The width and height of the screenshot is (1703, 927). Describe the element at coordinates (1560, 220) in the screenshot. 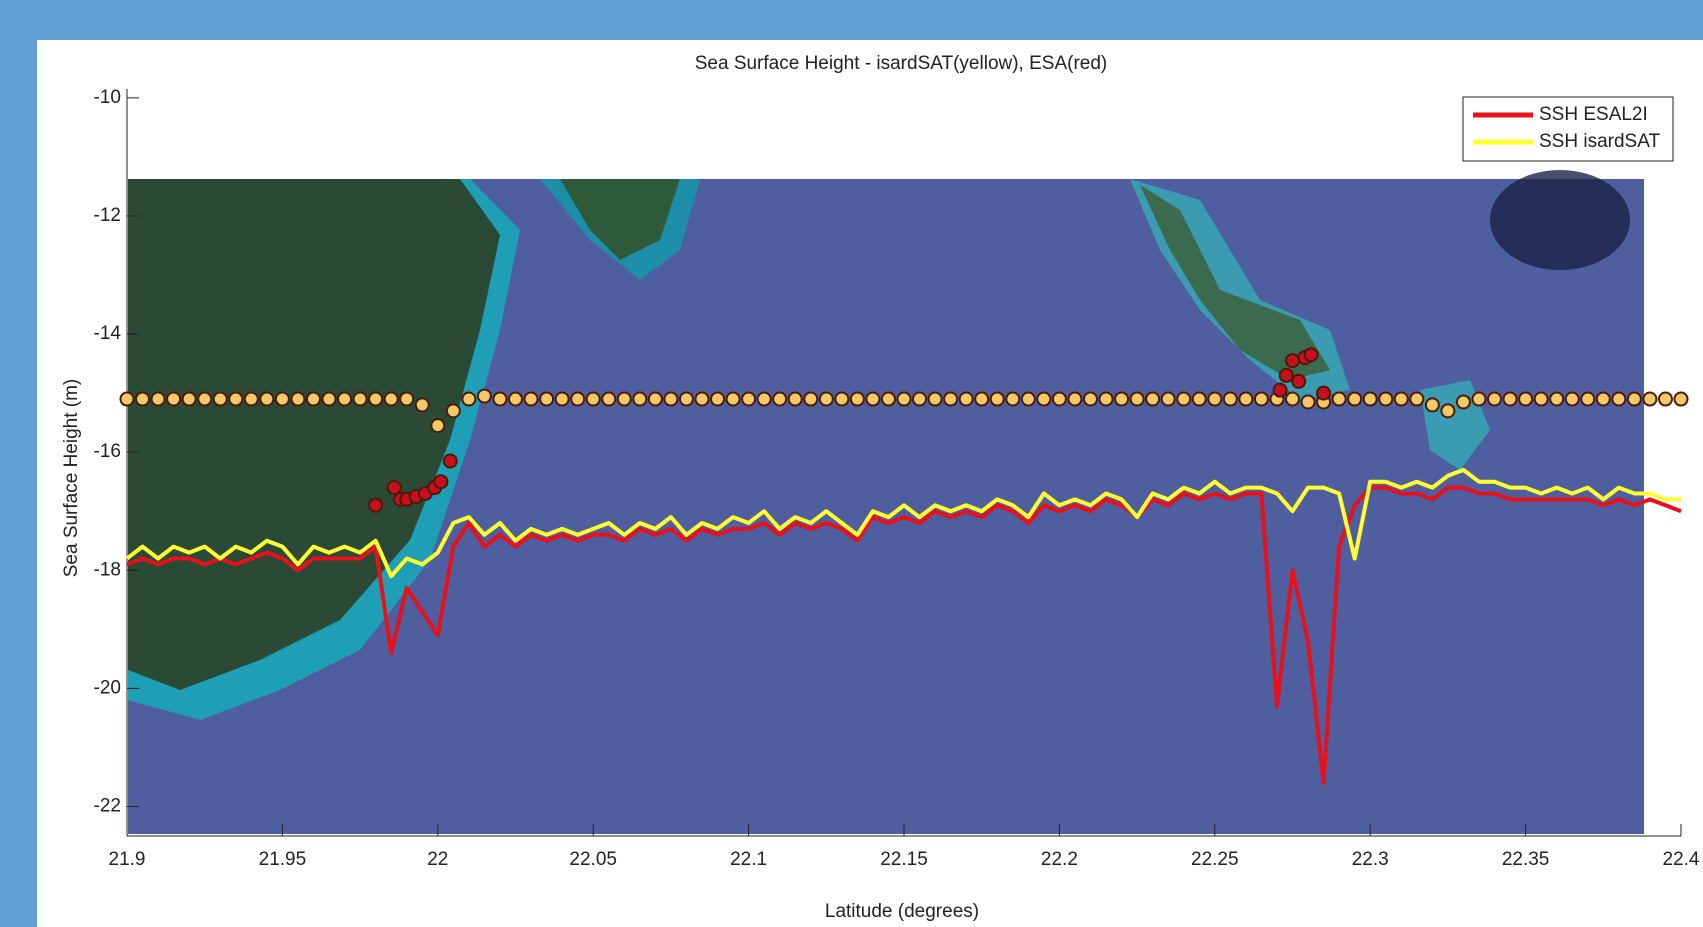

I see `deep-water` at that location.